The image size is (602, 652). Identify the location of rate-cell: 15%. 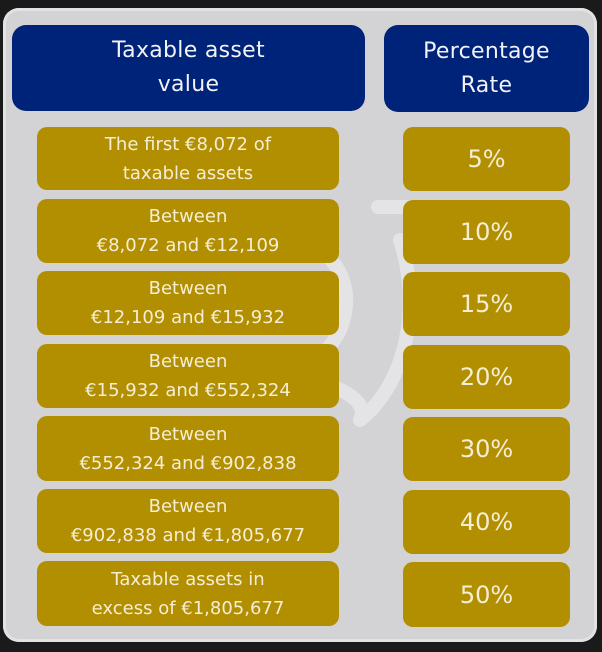
(486, 304).